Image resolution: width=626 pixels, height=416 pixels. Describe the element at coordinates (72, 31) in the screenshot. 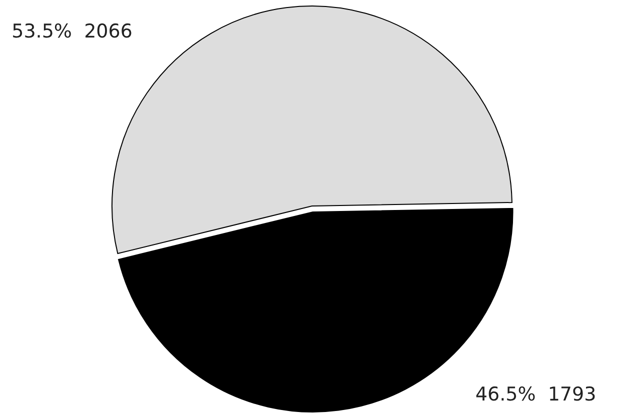

I see `data-label: 53.5% 2066` at that location.